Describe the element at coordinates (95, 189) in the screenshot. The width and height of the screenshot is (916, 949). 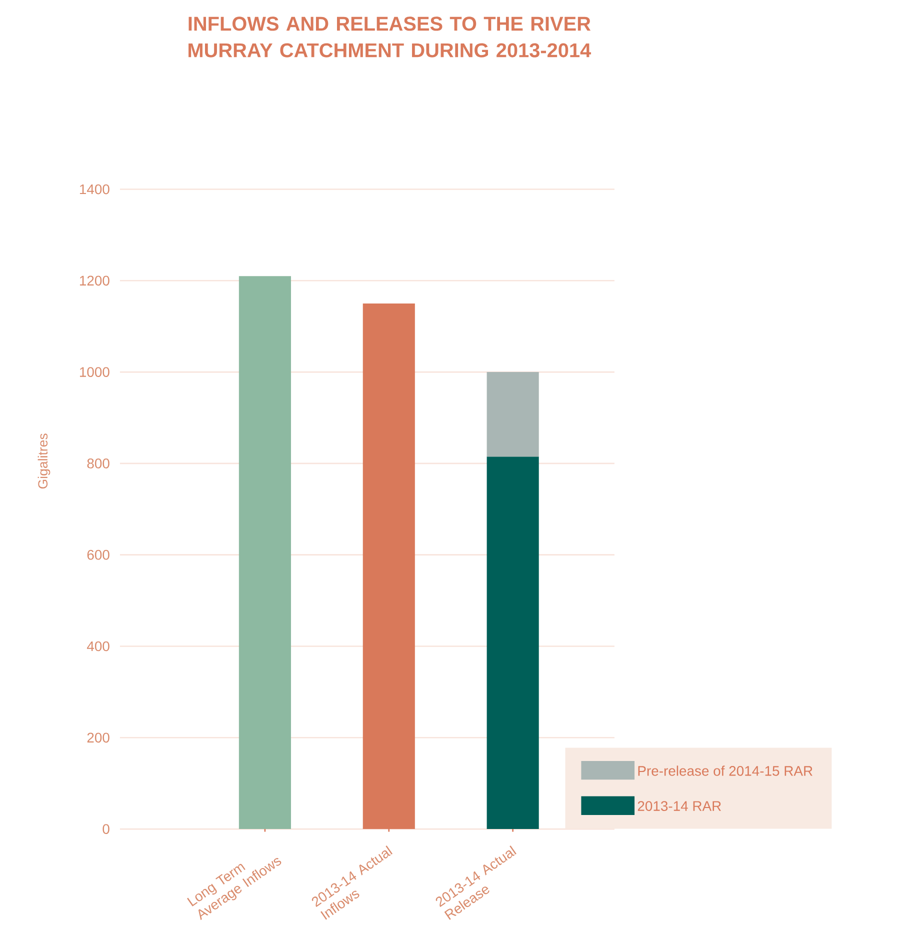
I see `y-tick-label: 1400` at that location.